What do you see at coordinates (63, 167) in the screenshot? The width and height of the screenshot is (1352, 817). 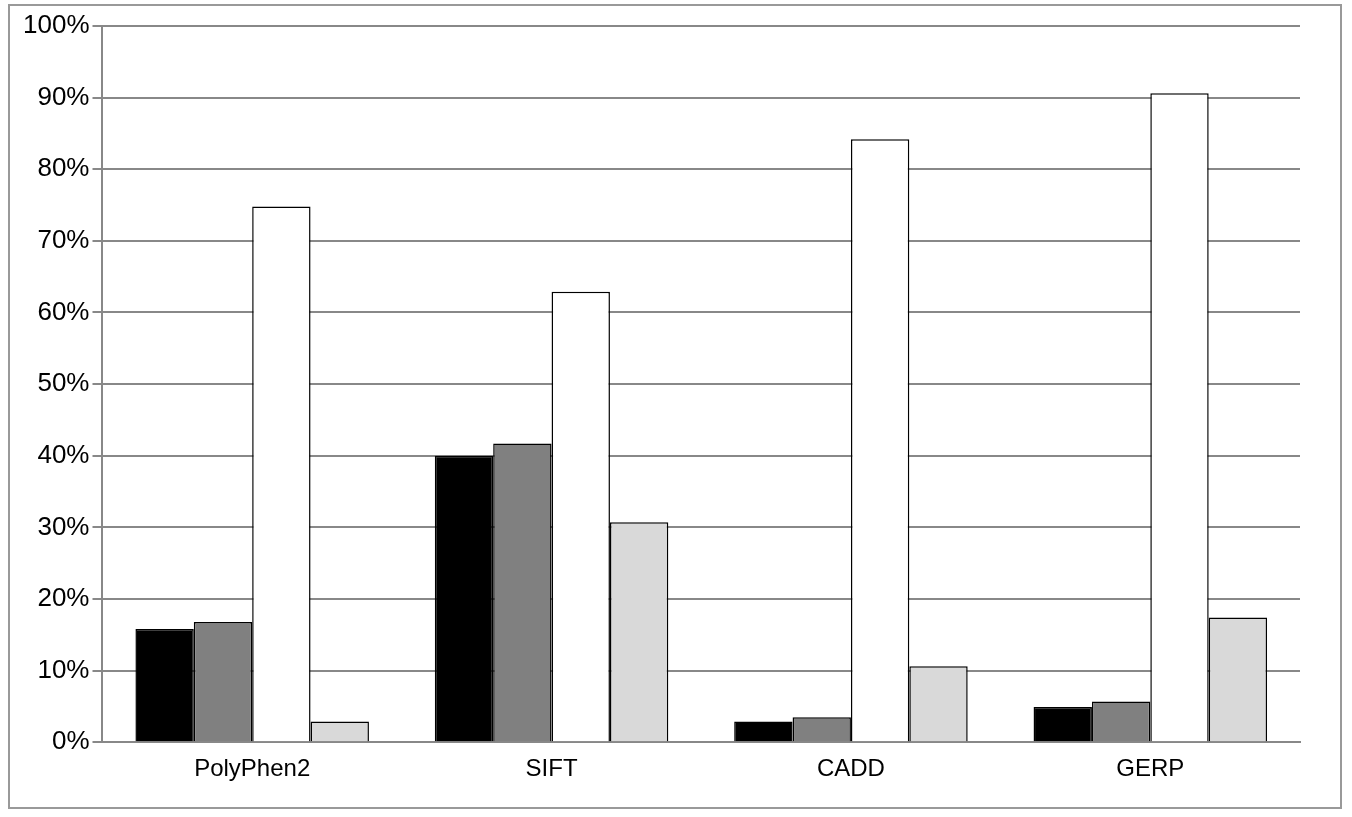 I see `y-tick-label: 80%` at bounding box center [63, 167].